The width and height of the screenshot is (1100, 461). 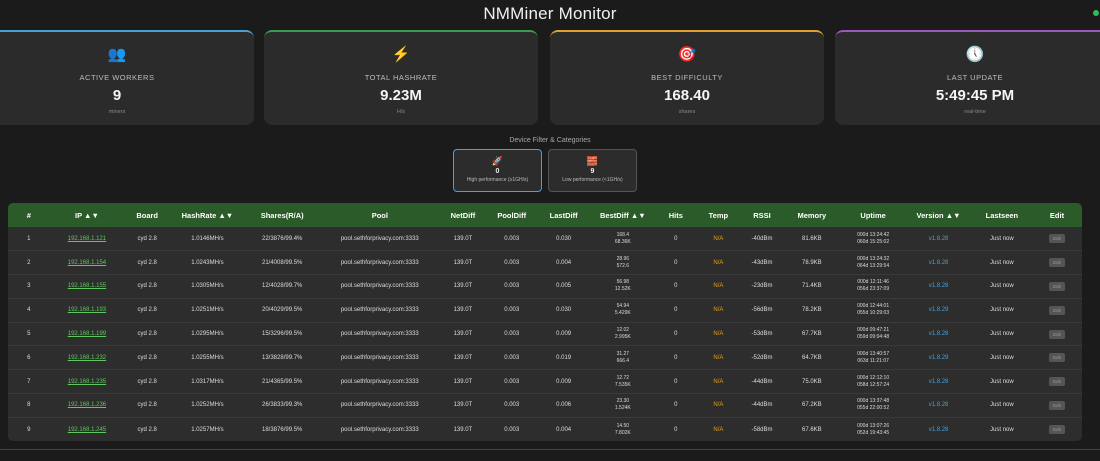 What do you see at coordinates (622, 215) in the screenshot?
I see `col-bestdiff: BestDiff ▲▼` at bounding box center [622, 215].